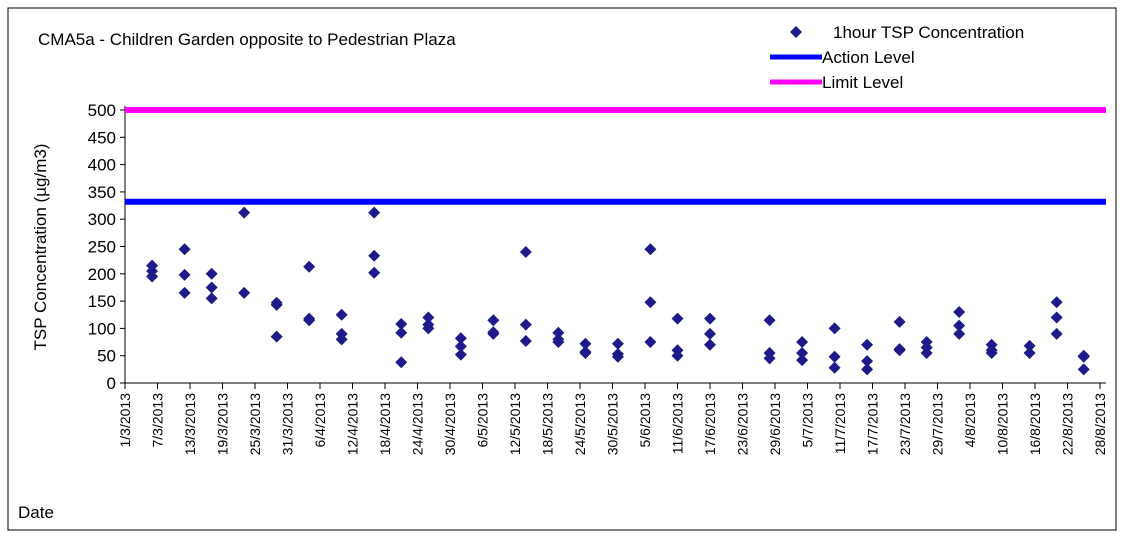 The image size is (1124, 543). I want to click on y-tick-label: 150, so click(102, 301).